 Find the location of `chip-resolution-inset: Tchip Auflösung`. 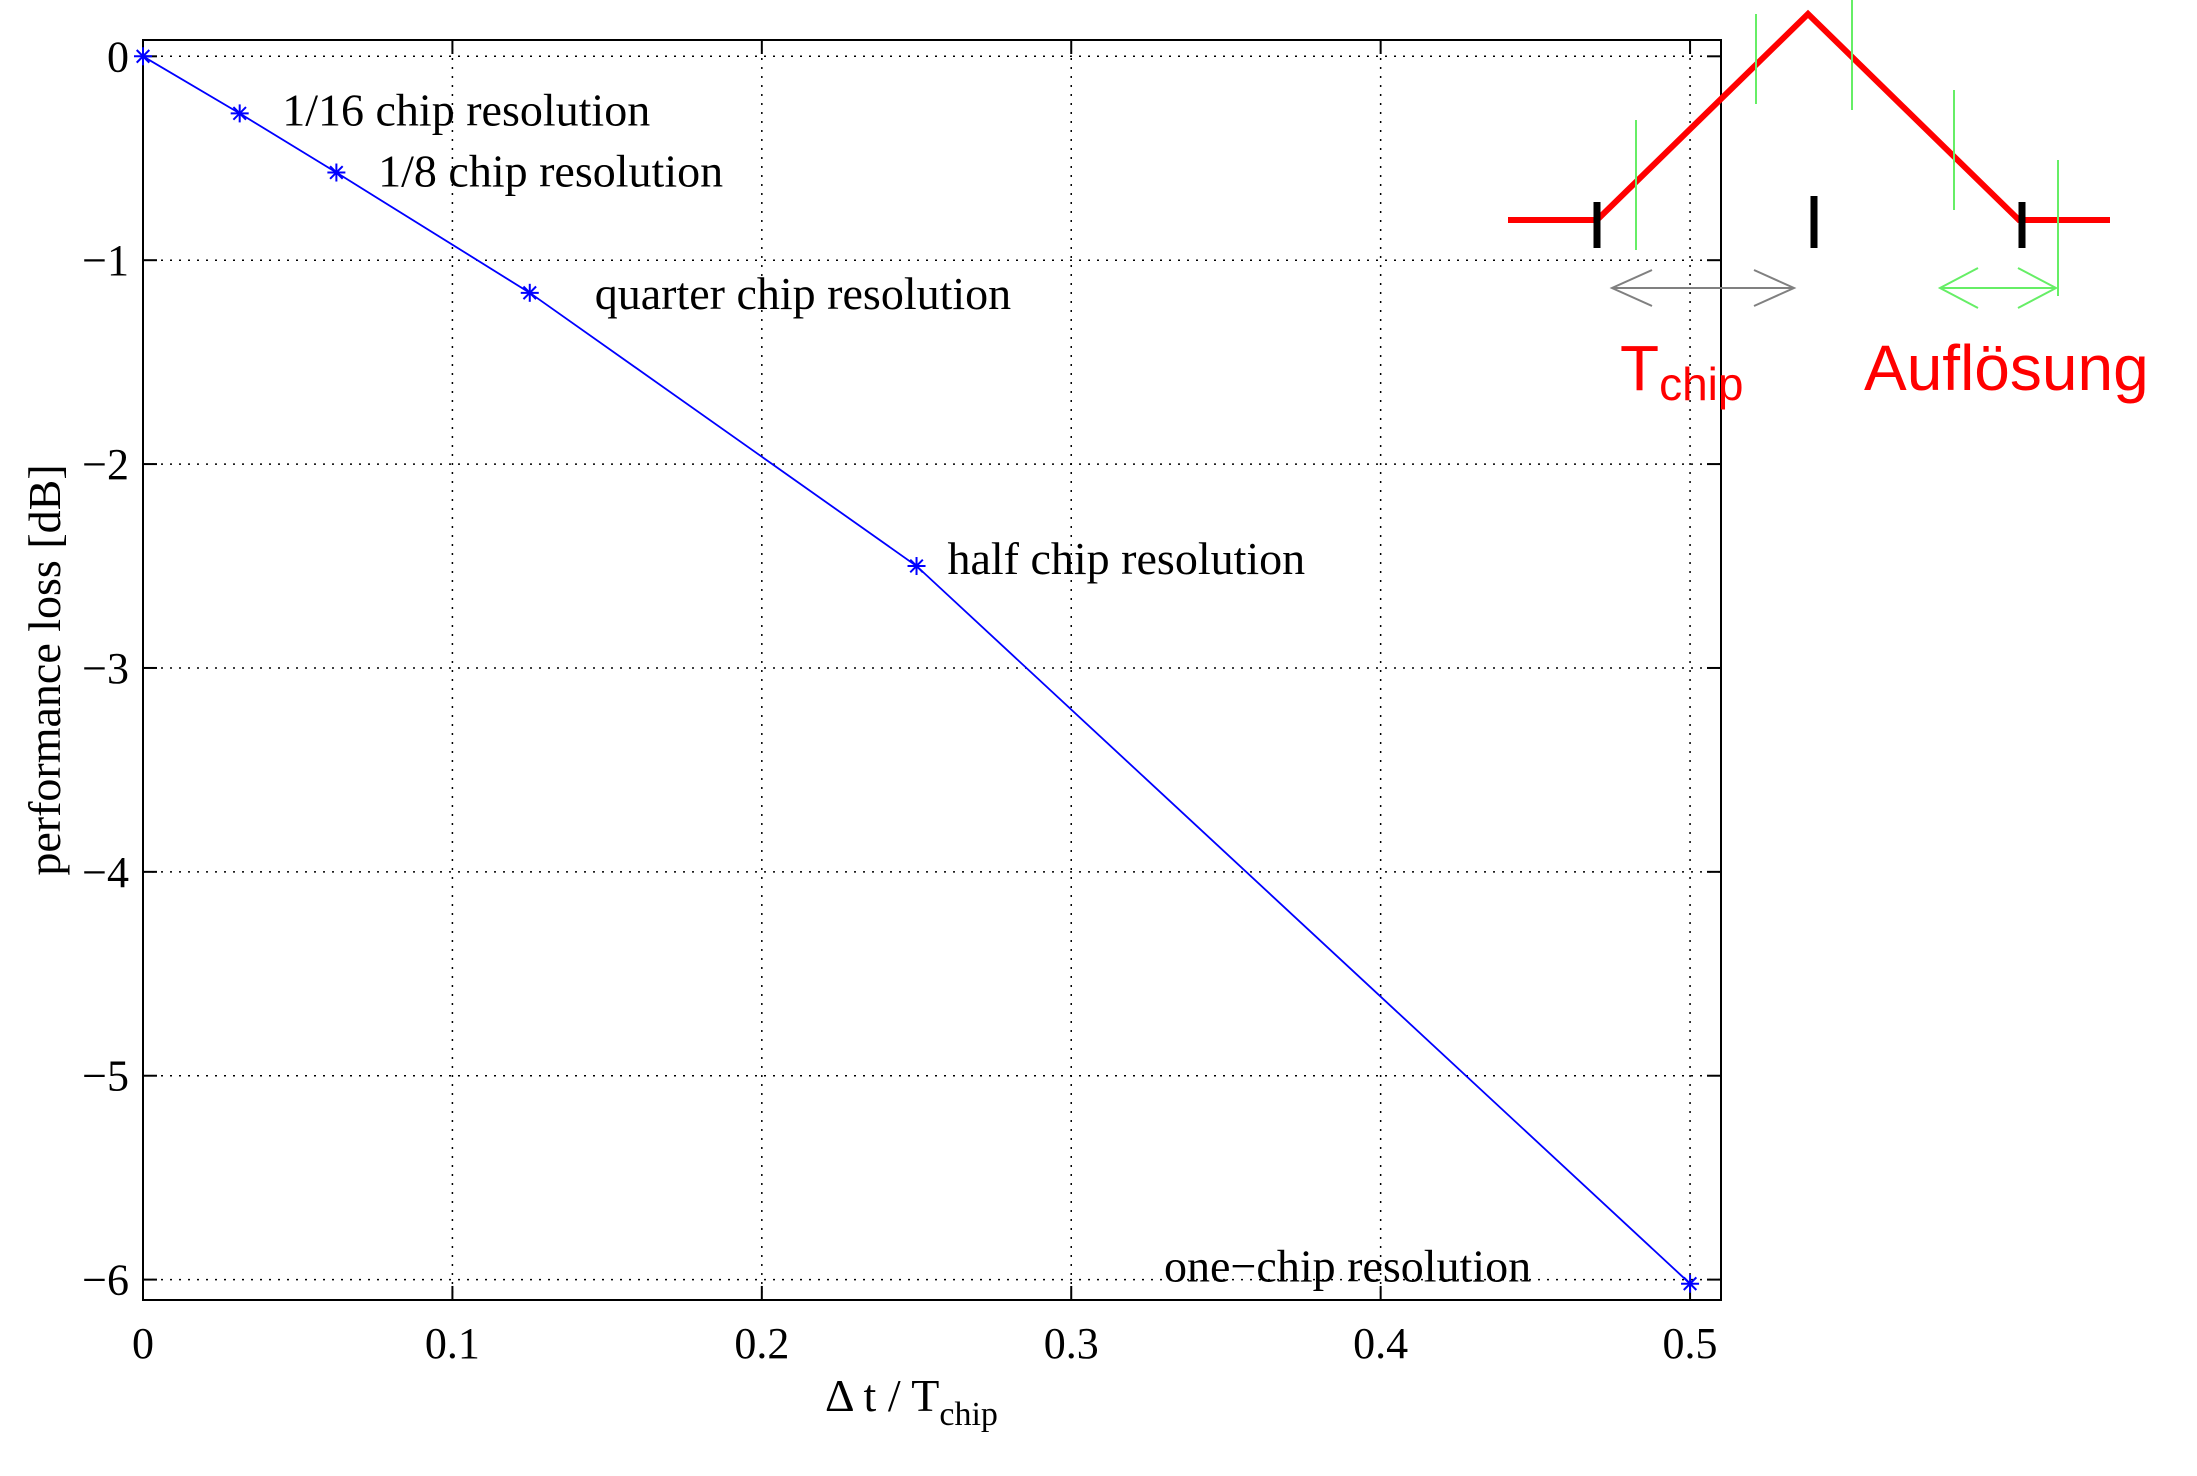

chip-resolution-inset: Tchip Auflösung is located at coordinates (1828, 205).